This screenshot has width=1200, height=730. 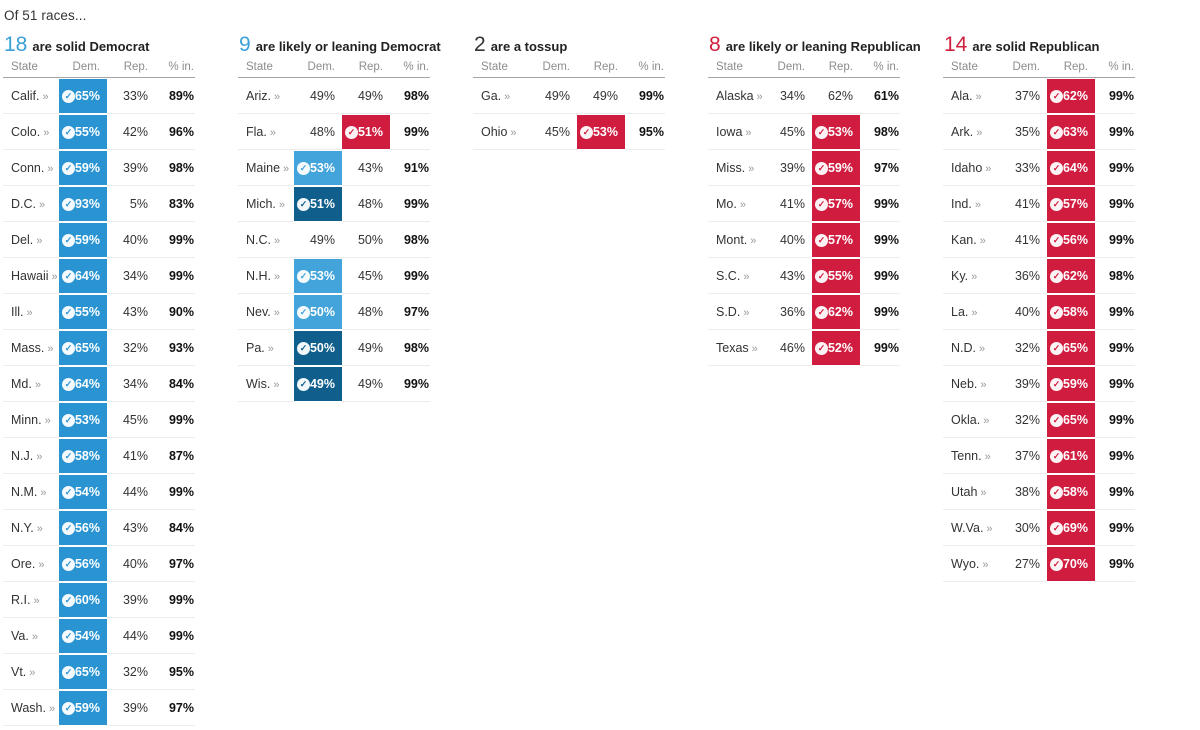 I want to click on table-row: N.J.» ✓ 58% 41% 87%, so click(x=99, y=456).